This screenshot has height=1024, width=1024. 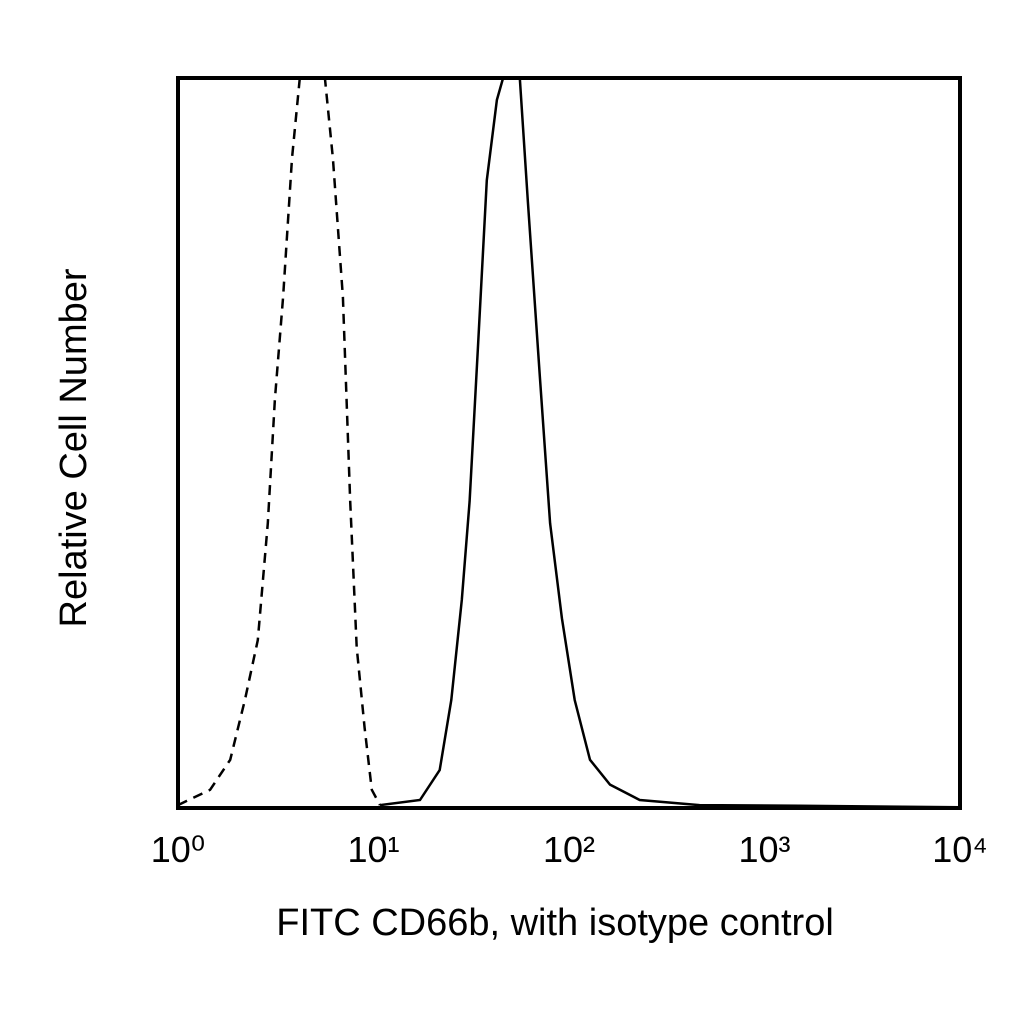 I want to click on x-tick-label: 10⁰, so click(x=178, y=849).